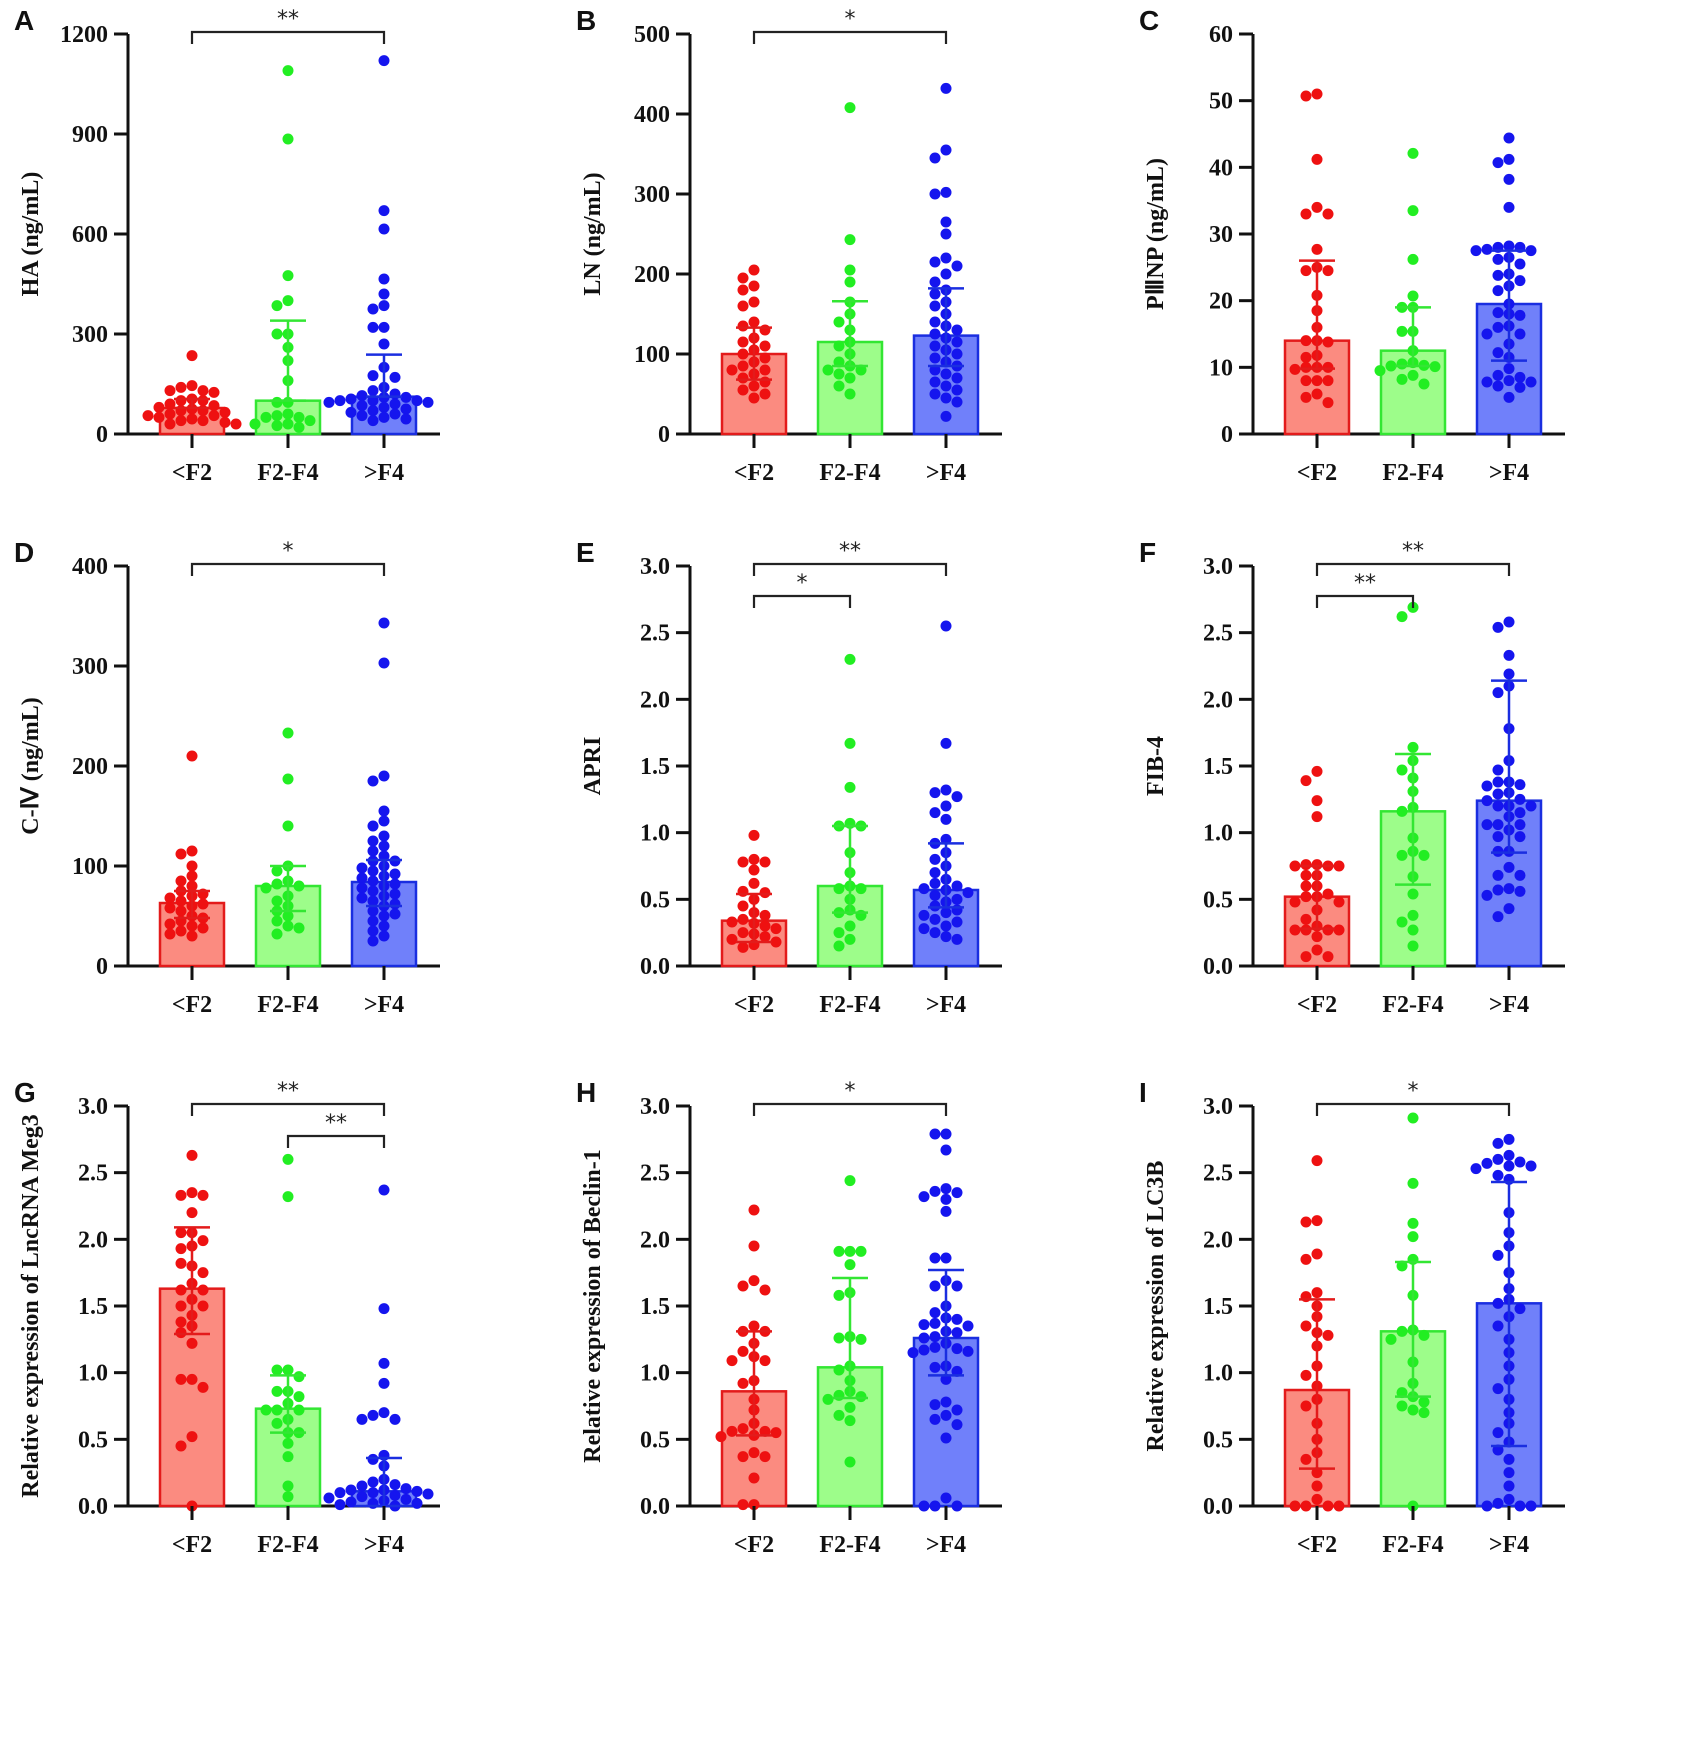  What do you see at coordinates (1221, 235) in the screenshot?
I see `y-tick-label: 30` at bounding box center [1221, 235].